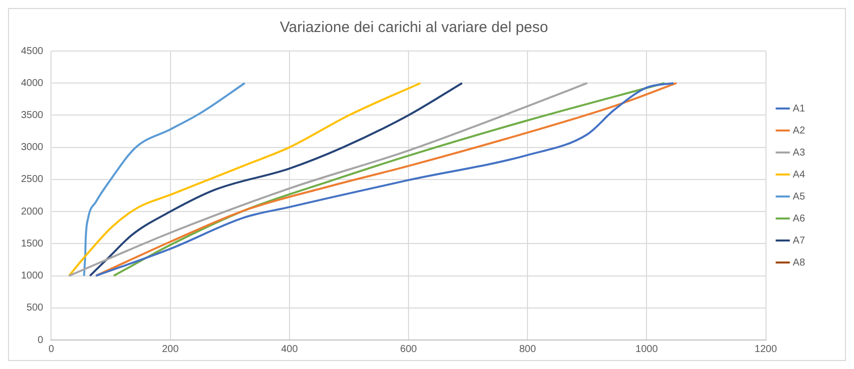 The image size is (854, 369). What do you see at coordinates (32, 180) in the screenshot?
I see `y-tick-label: 2500` at bounding box center [32, 180].